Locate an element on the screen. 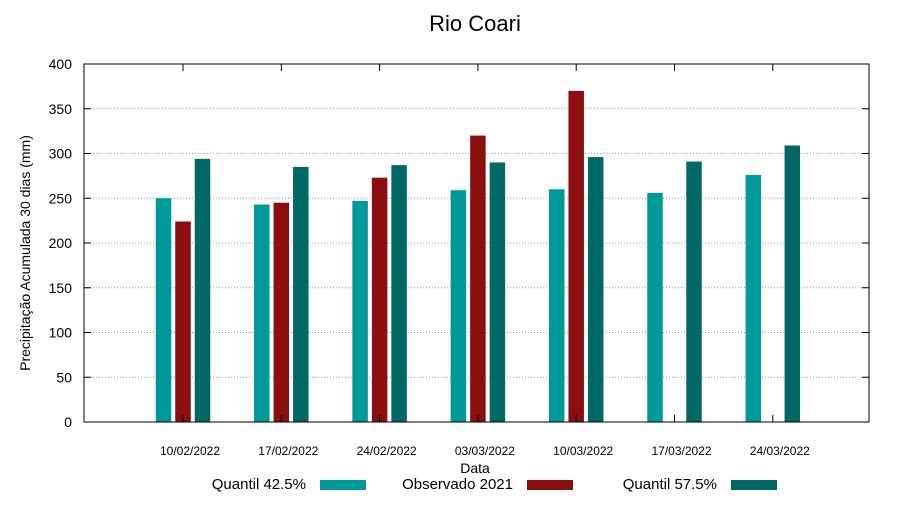 The height and width of the screenshot is (505, 900). y-axis-label: Precipitação Acumulada 30 dias (mm) is located at coordinates (25, 253).